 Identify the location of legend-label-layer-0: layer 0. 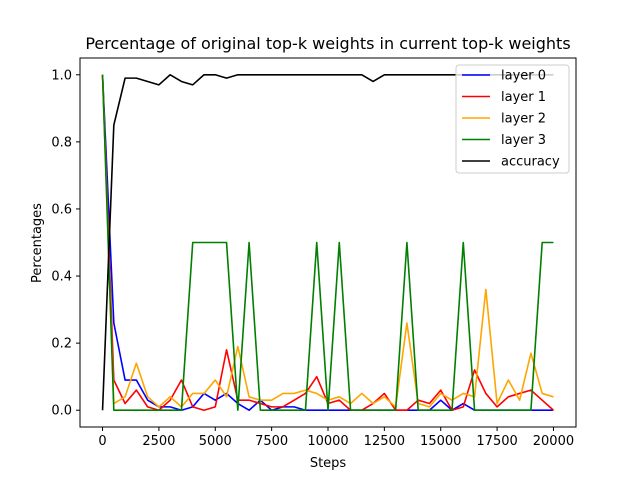
(523, 76).